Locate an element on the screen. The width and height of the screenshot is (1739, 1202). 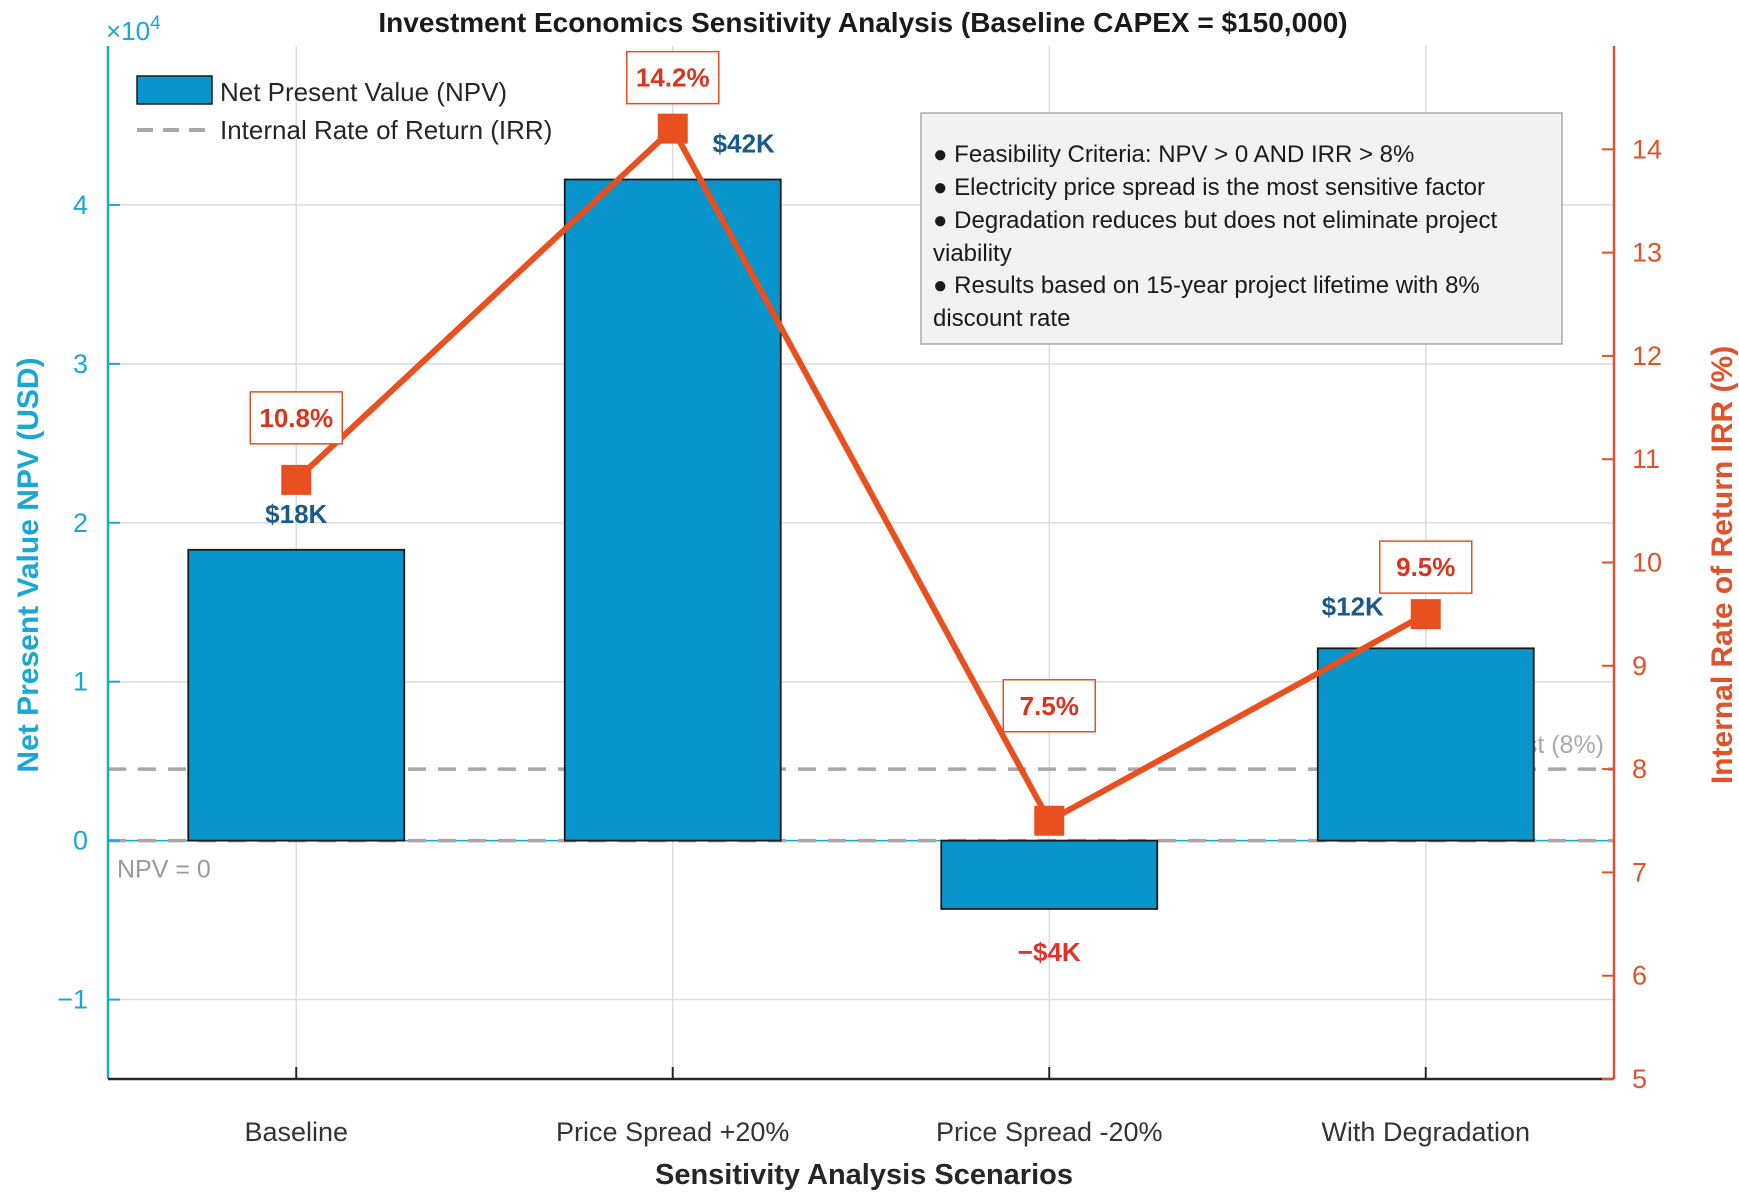
legend-npv-swatch is located at coordinates (174, 90).